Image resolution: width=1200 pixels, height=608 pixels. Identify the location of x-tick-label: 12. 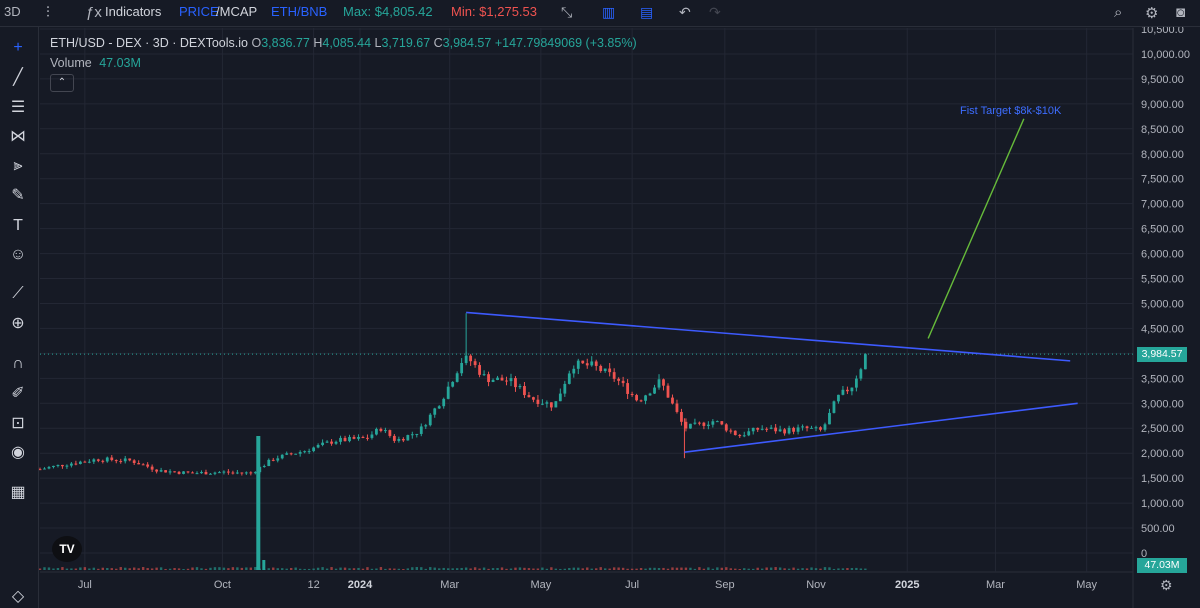
(313, 585).